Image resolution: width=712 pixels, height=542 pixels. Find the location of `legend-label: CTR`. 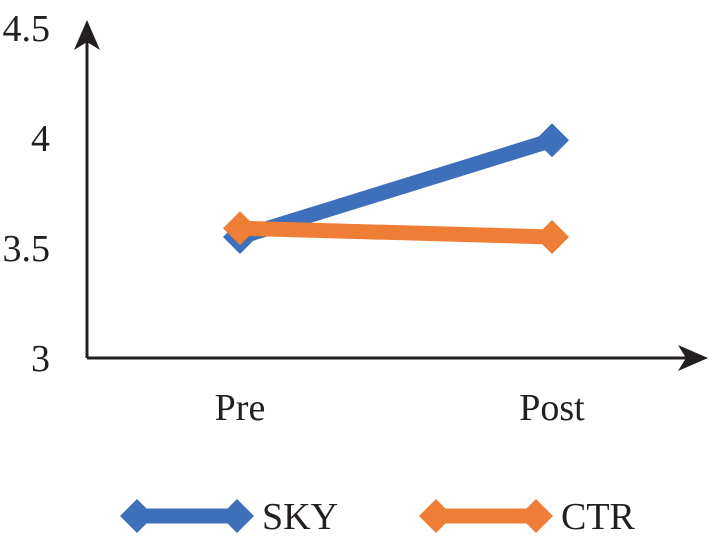

legend-label: CTR is located at coordinates (598, 517).